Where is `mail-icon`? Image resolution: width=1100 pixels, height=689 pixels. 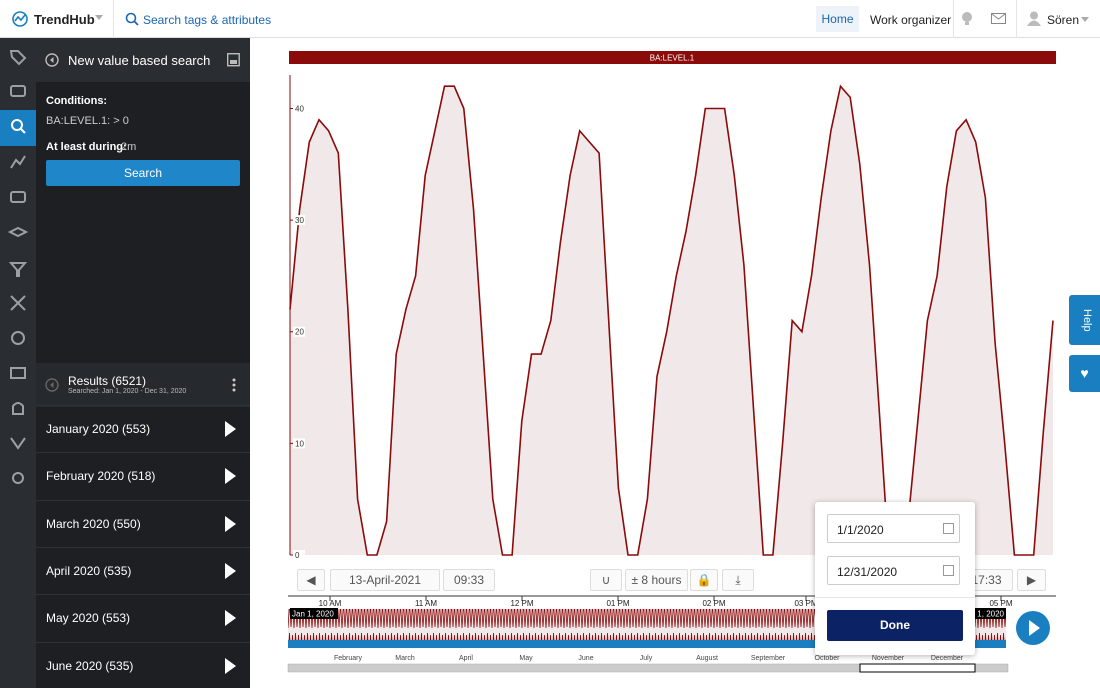
mail-icon is located at coordinates (998, 18).